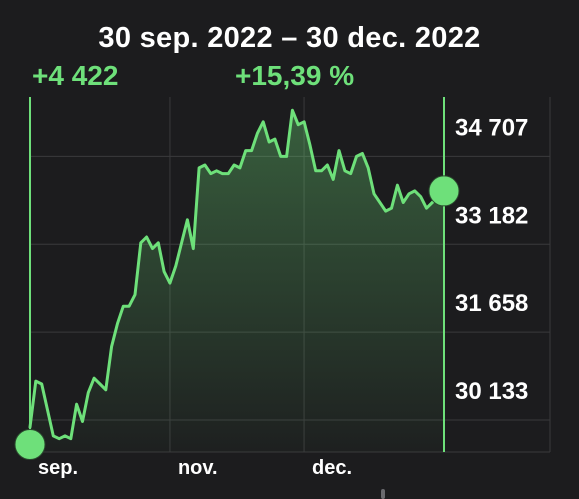  Describe the element at coordinates (75, 75) in the screenshot. I see `change-absolute: +4 422` at that location.